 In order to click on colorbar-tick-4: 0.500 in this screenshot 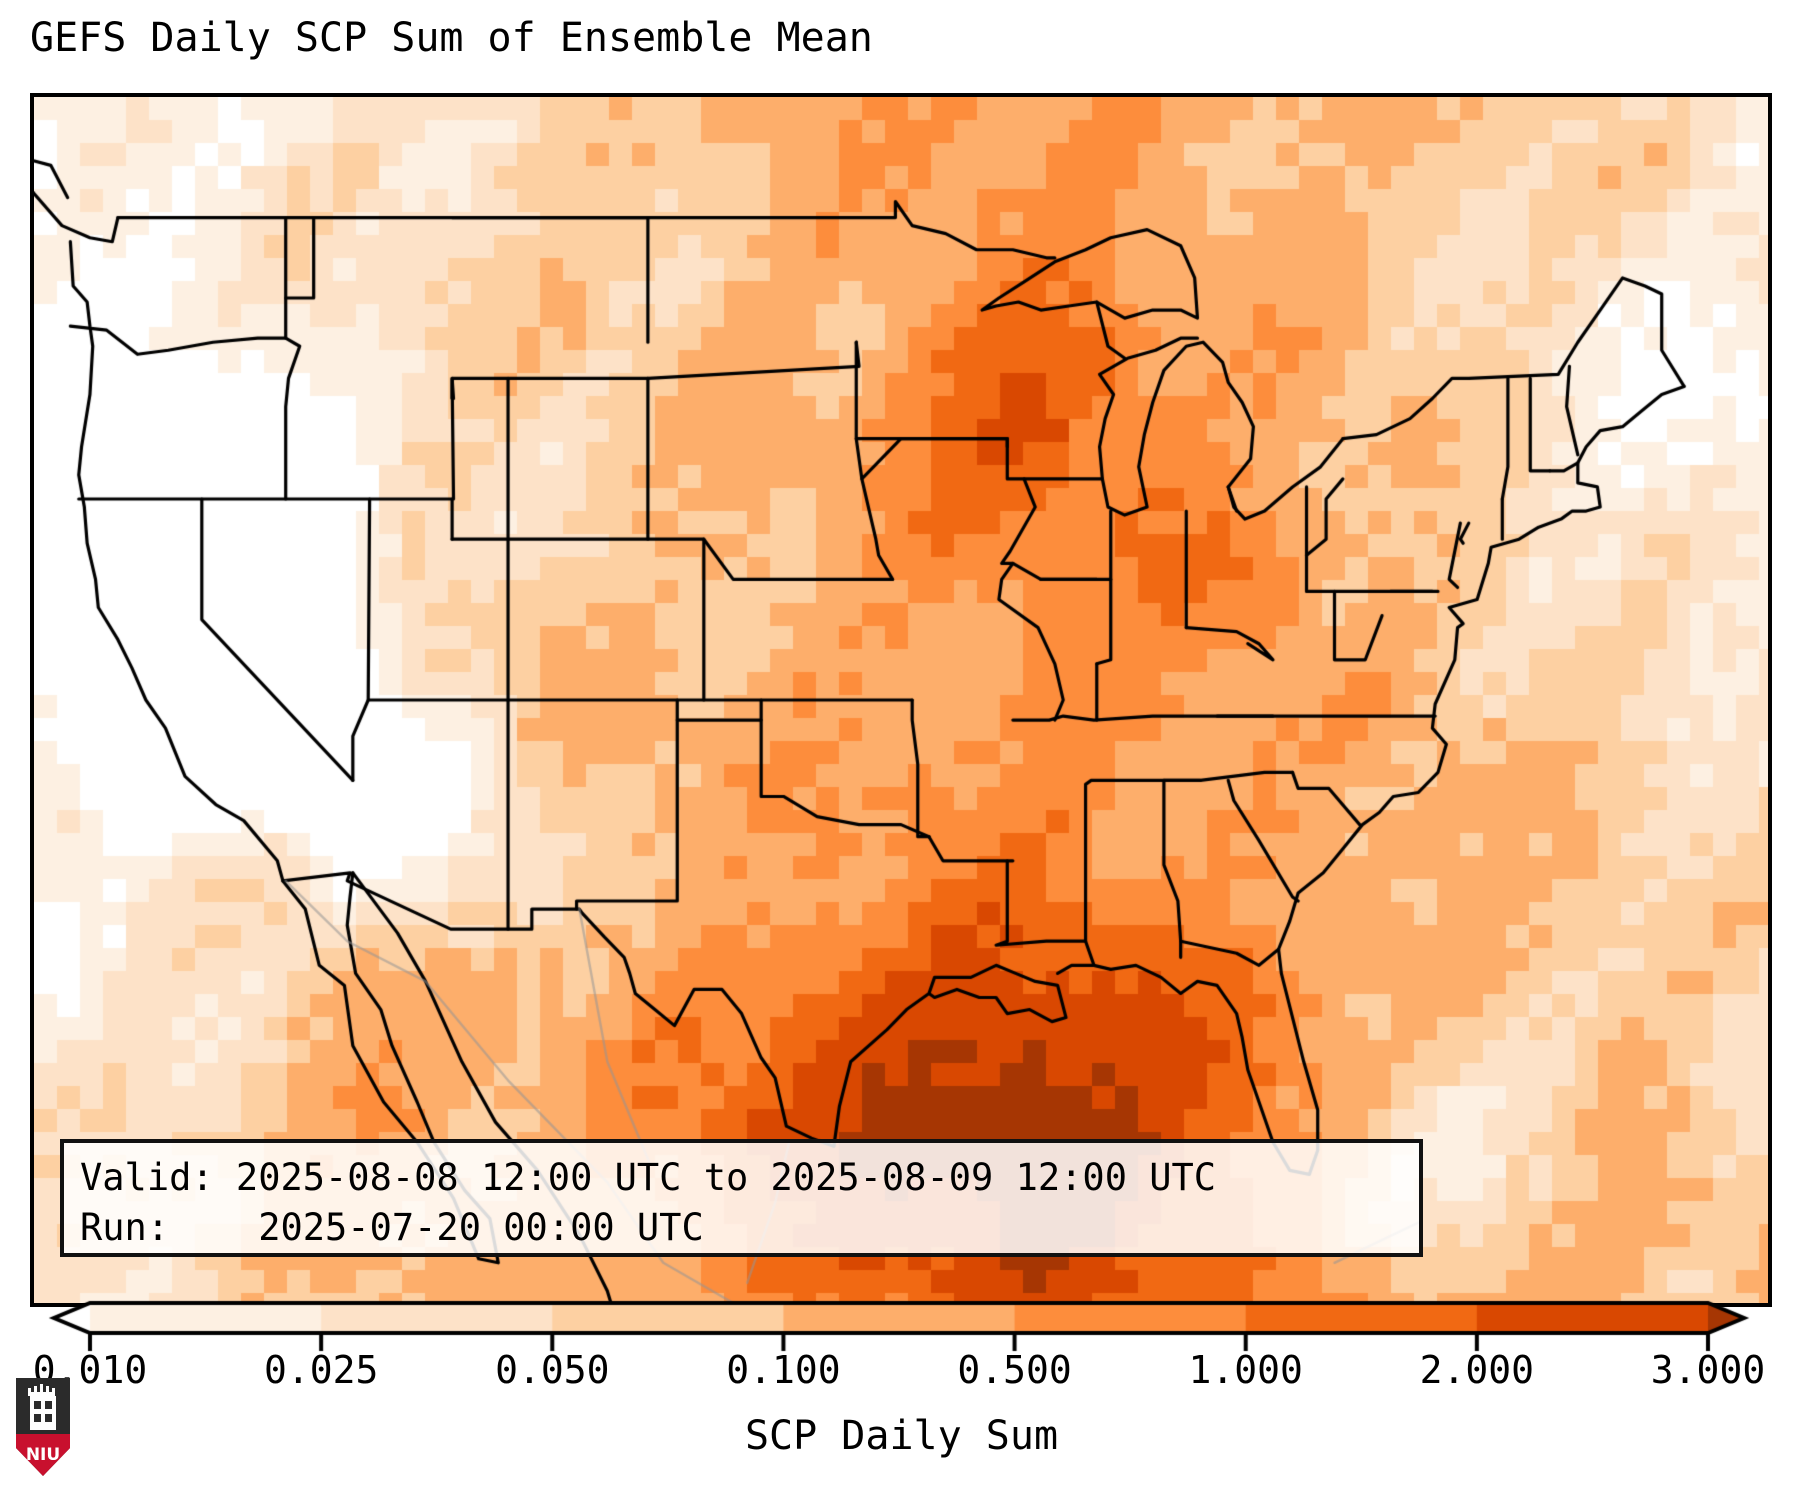, I will do `click(1014, 1370)`.